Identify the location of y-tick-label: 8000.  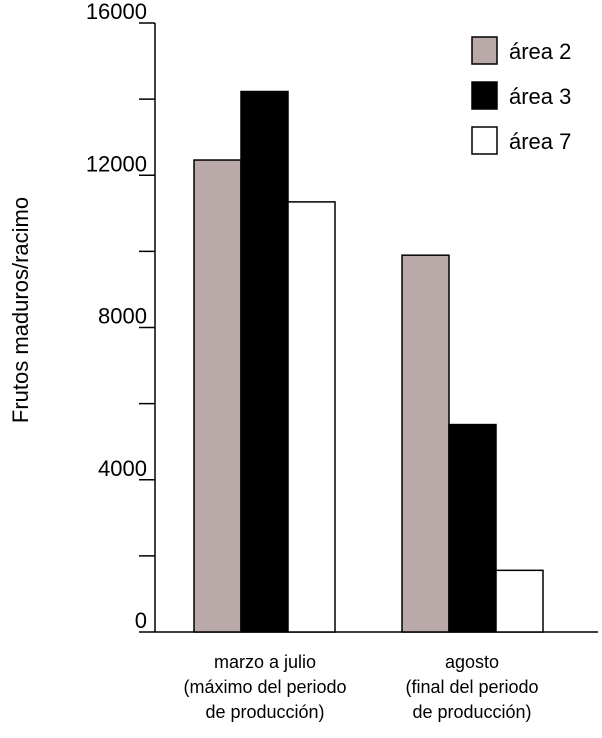
(122, 316).